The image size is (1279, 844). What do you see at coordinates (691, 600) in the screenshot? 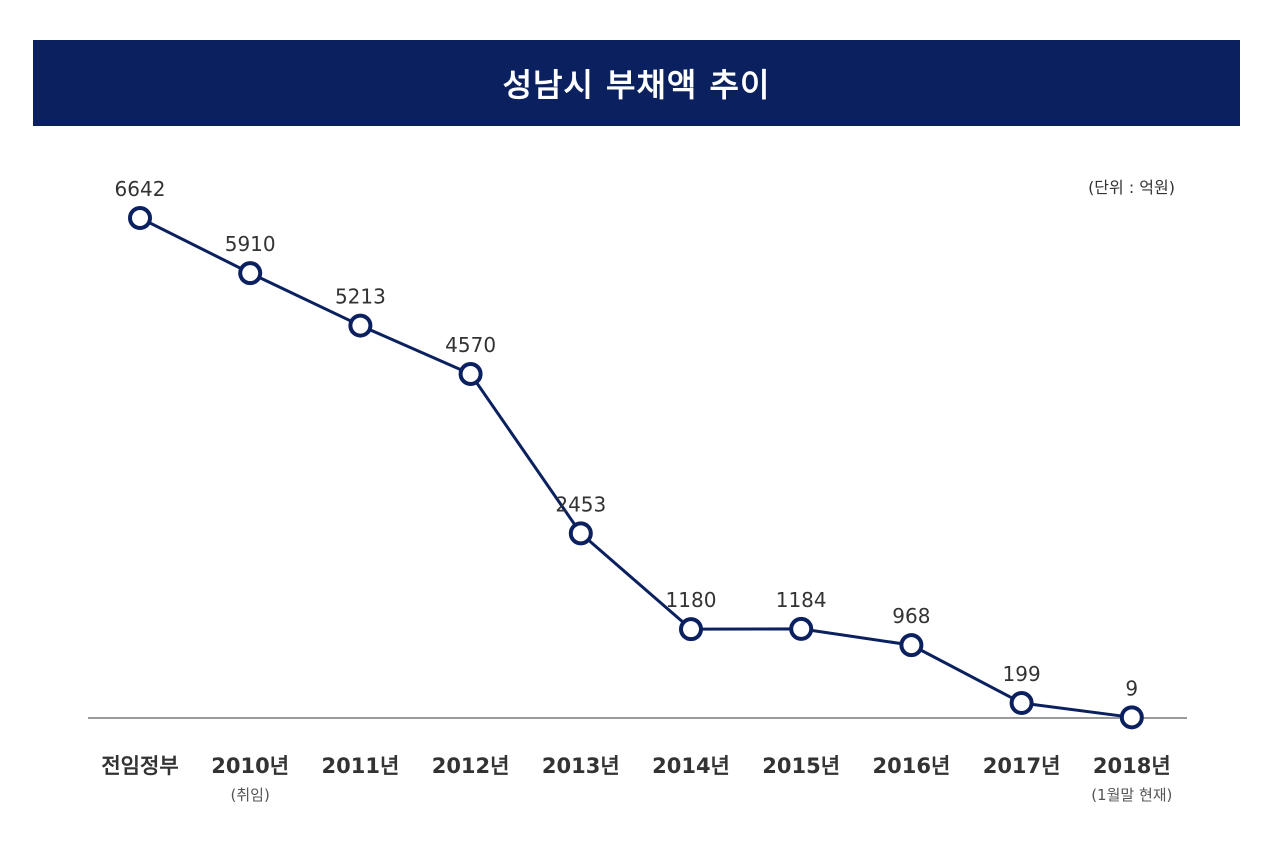
I see `data-label: 1180` at bounding box center [691, 600].